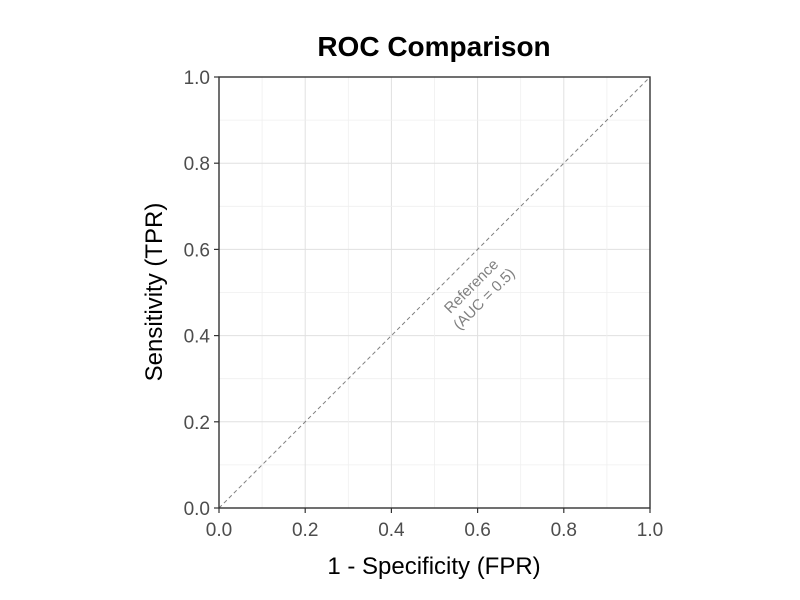 The height and width of the screenshot is (600, 800). Describe the element at coordinates (197, 78) in the screenshot. I see `y-tick-label: 1.0` at that location.